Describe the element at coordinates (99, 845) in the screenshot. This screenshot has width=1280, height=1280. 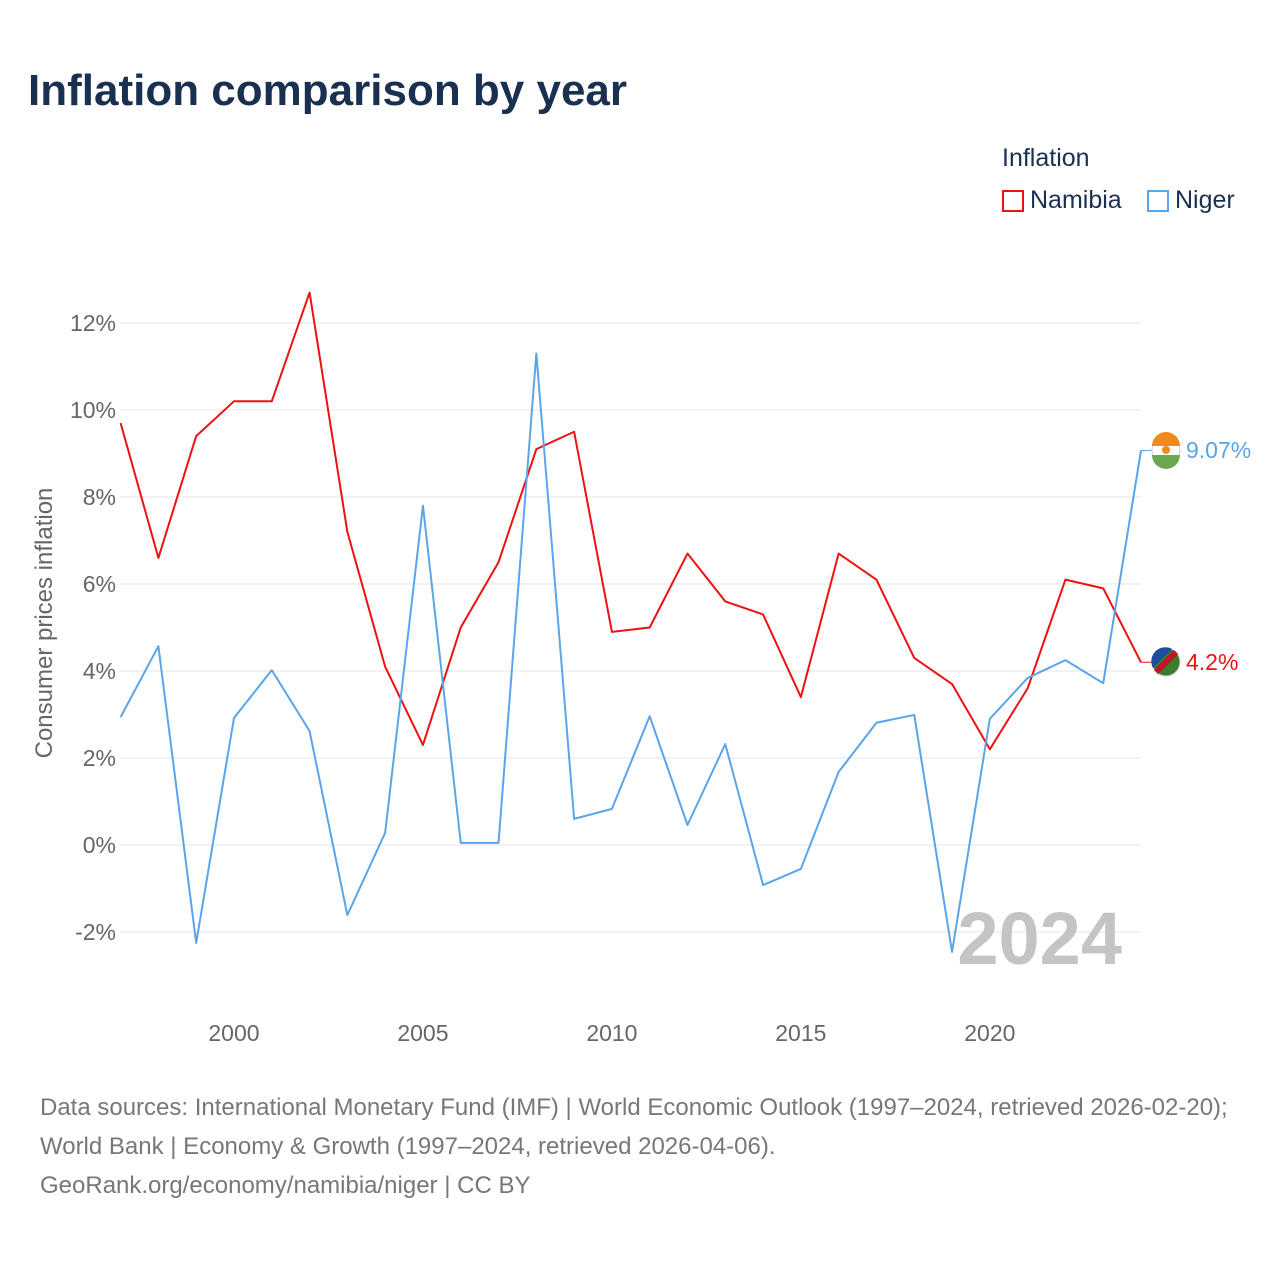
I see `y-tick-label: 0%` at that location.